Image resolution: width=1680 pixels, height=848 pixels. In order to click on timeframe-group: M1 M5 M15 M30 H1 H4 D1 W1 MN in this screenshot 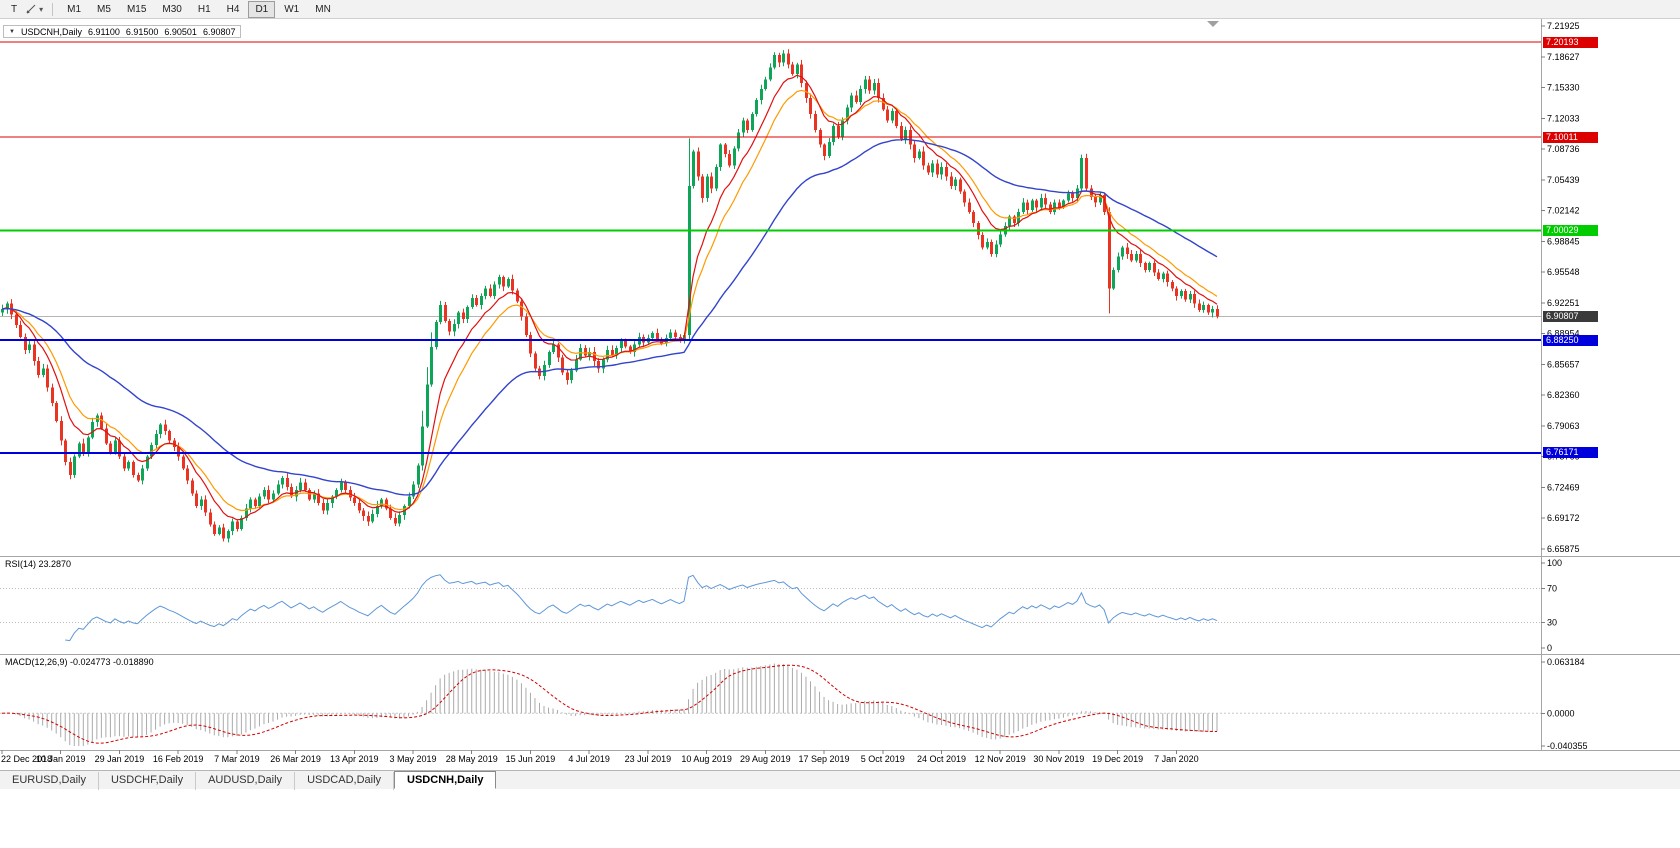, I will do `click(199, 9)`.